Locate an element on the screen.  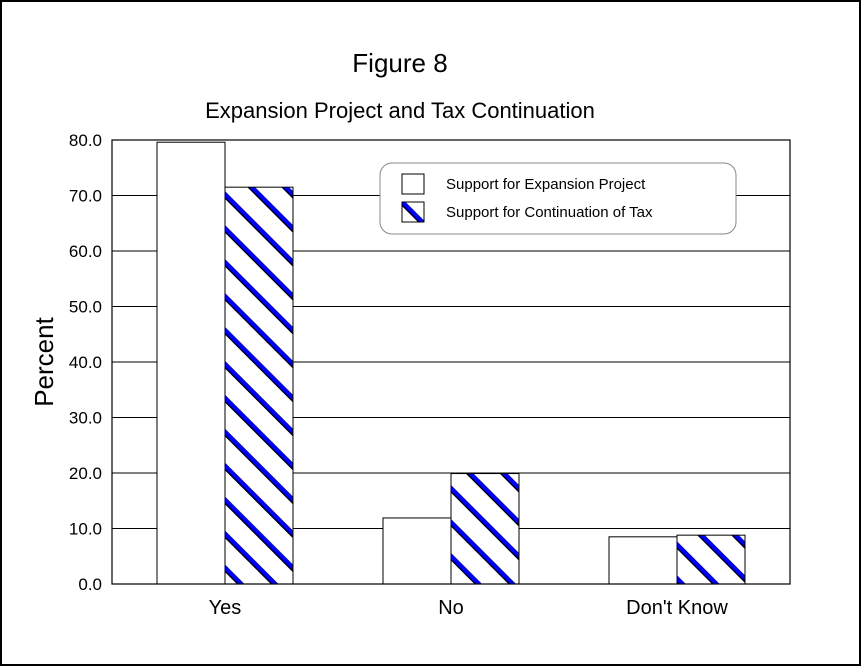
y-tick-label: 70.0 is located at coordinates (85, 196).